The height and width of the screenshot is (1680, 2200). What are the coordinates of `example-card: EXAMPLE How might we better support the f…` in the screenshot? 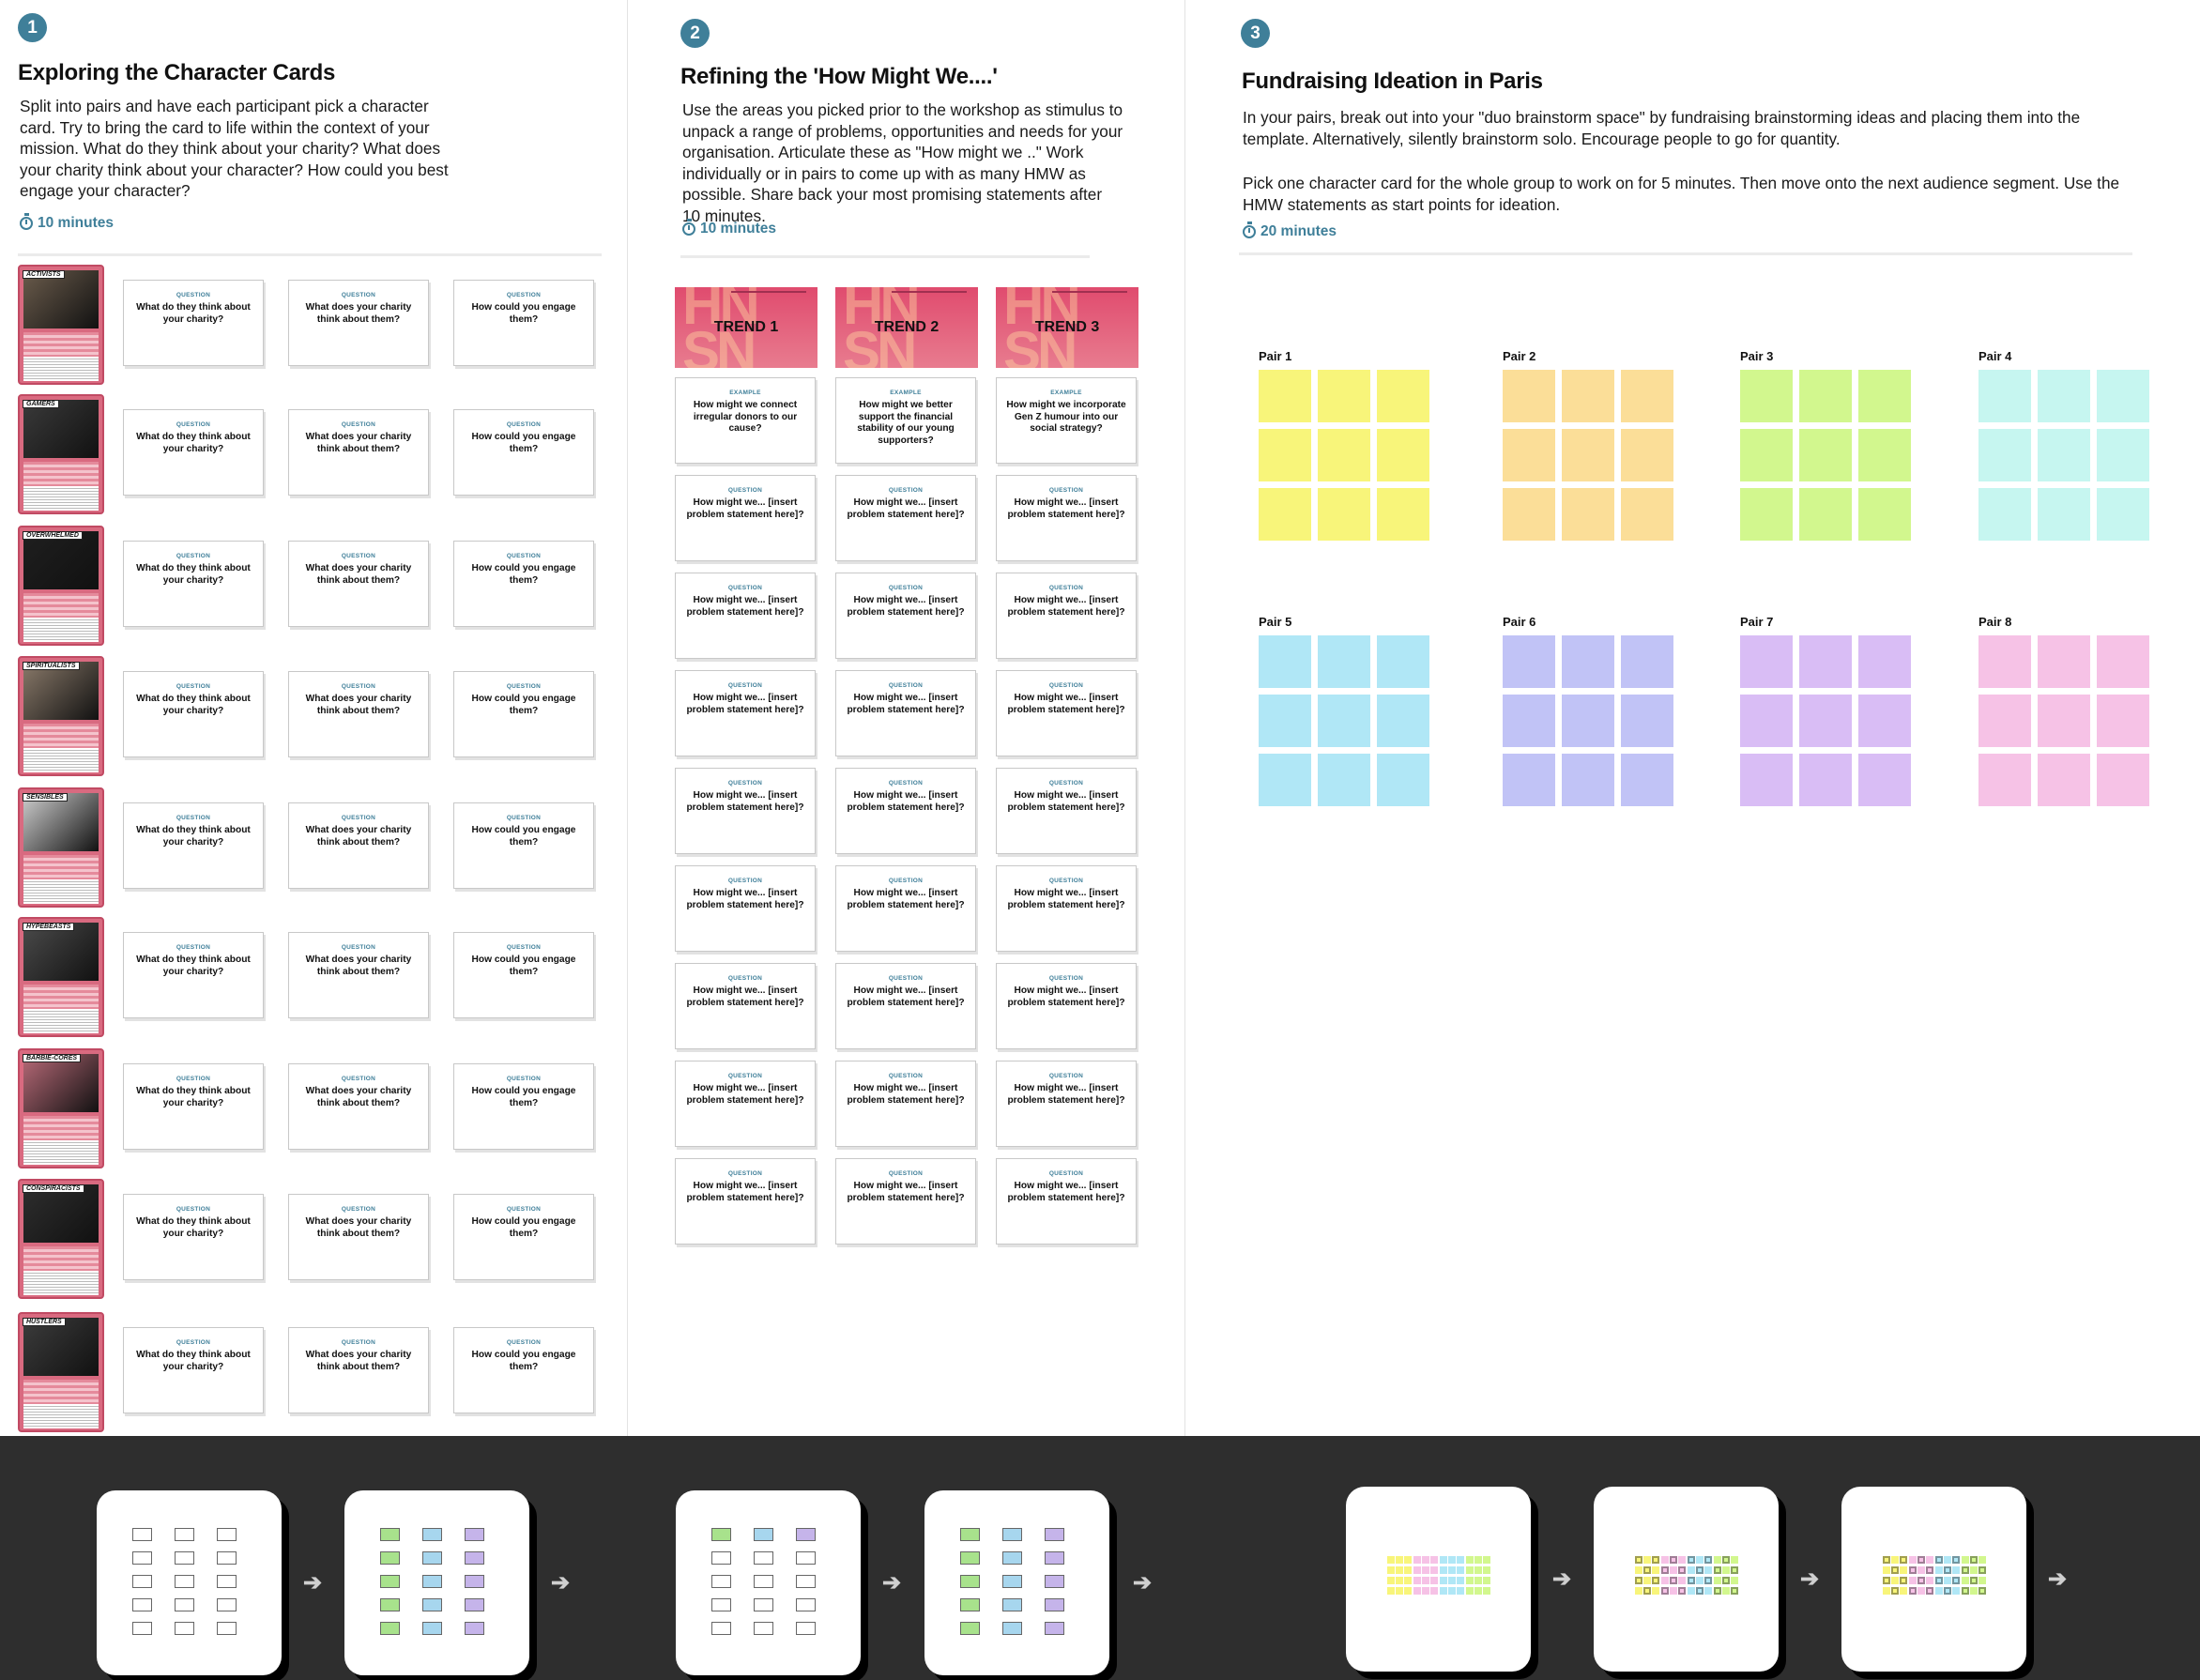 It's located at (905, 420).